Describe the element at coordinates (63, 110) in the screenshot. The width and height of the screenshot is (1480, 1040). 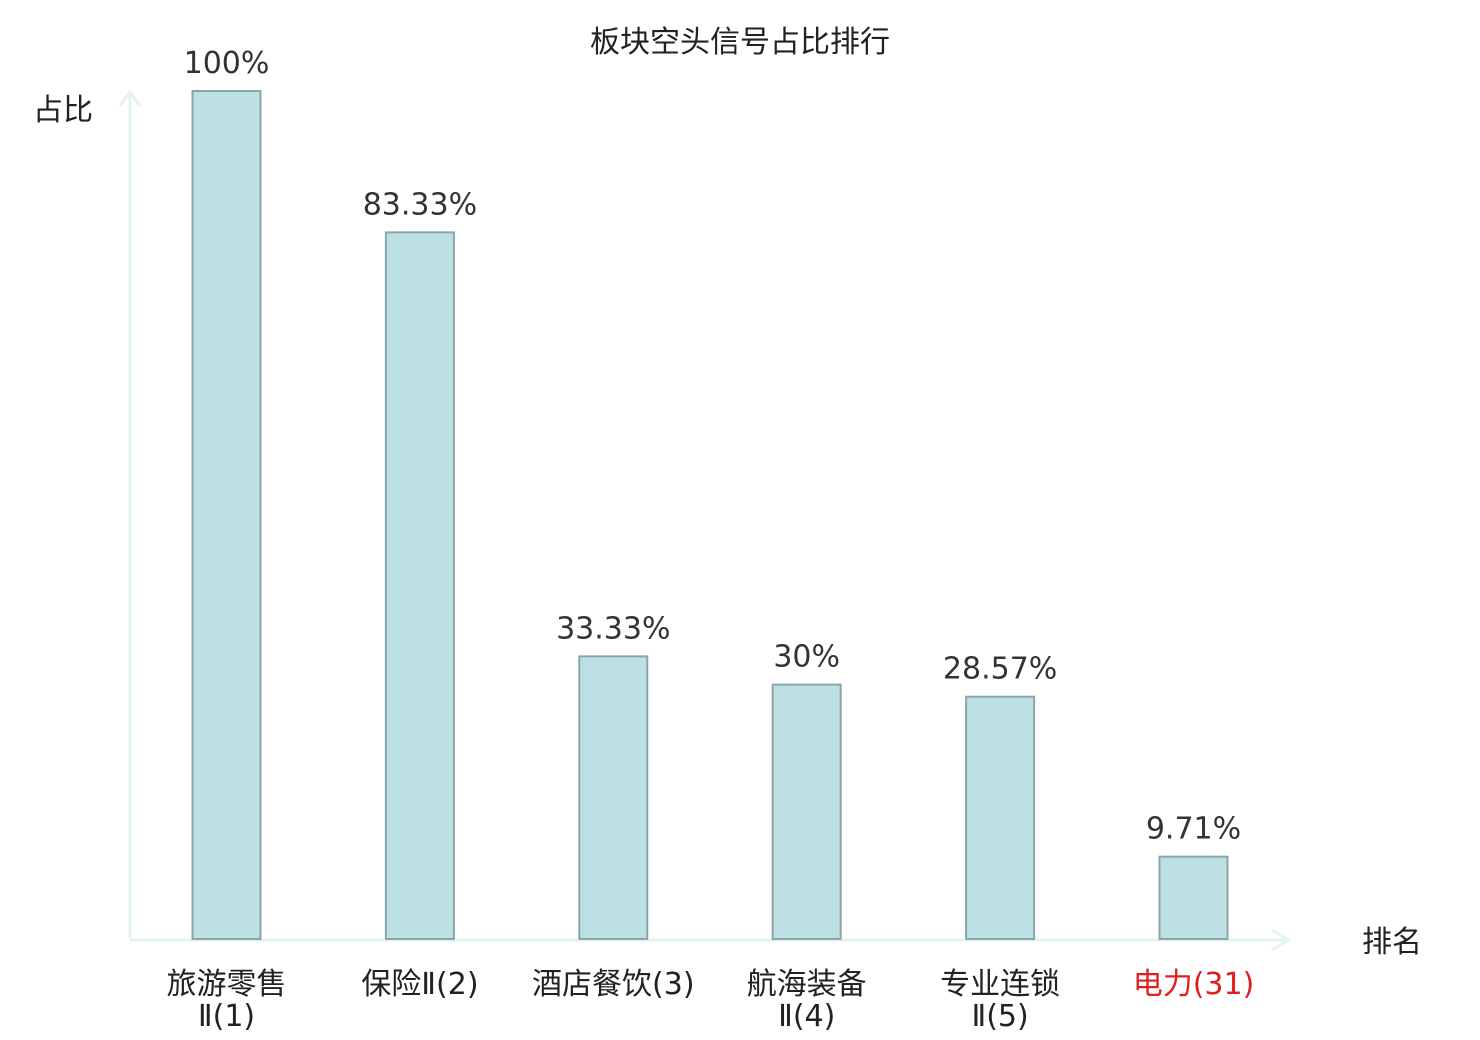
I see `y-axis-label: 占比` at that location.